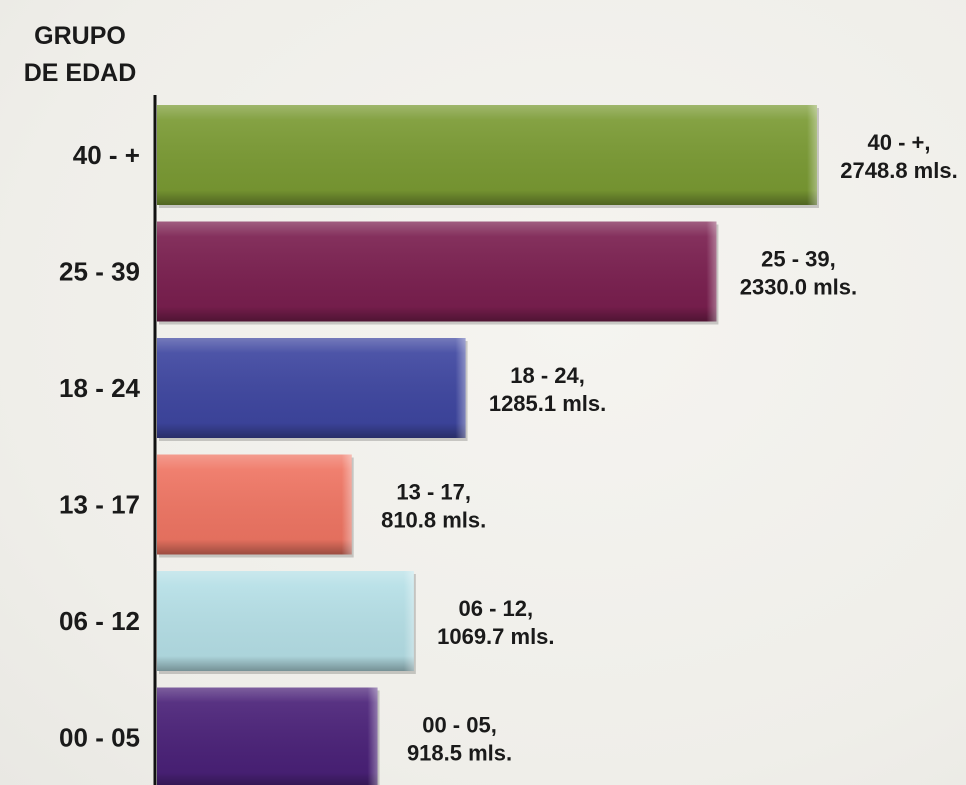 The image size is (966, 785). I want to click on y-tick-label: 13 - 17, so click(99, 505).